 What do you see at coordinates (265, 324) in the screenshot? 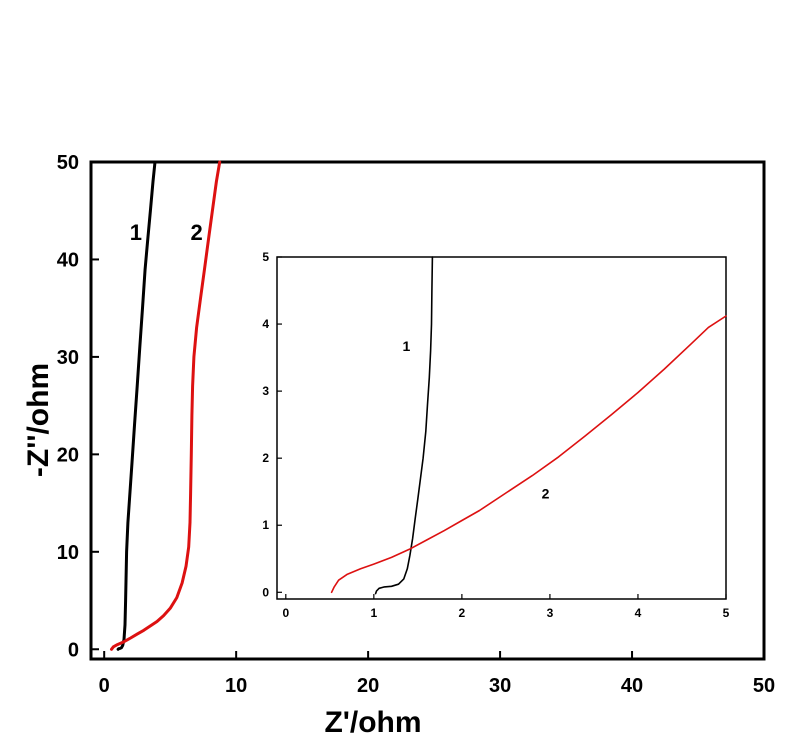
I see `inset-y-tick-label-4: 4` at bounding box center [265, 324].